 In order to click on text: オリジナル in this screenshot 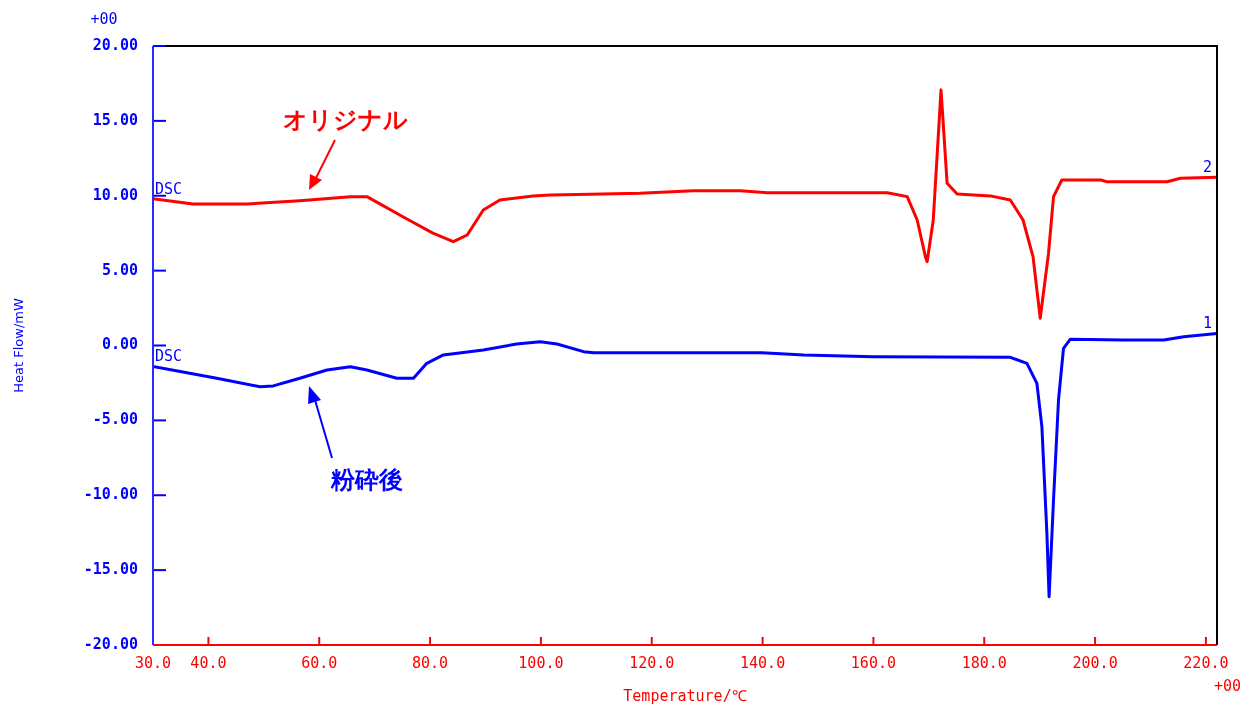, I will do `click(345, 120)`.